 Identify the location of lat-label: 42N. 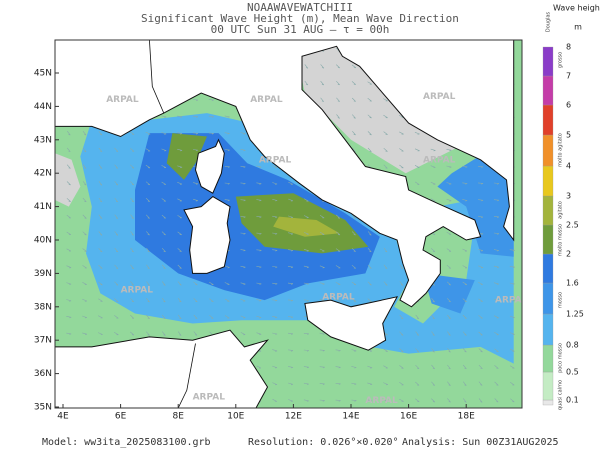
(43, 174).